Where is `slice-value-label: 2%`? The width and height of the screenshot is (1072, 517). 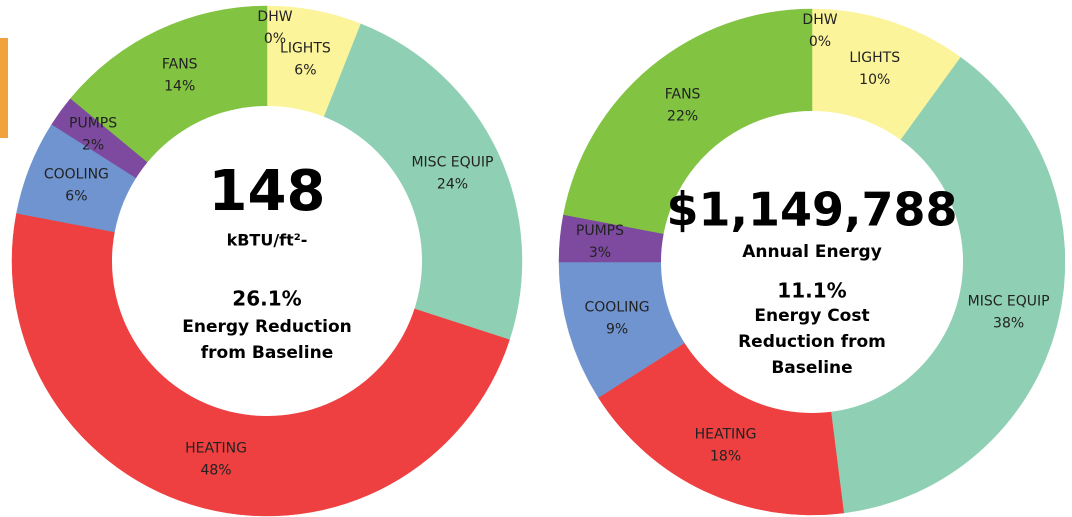 slice-value-label: 2% is located at coordinates (93, 146).